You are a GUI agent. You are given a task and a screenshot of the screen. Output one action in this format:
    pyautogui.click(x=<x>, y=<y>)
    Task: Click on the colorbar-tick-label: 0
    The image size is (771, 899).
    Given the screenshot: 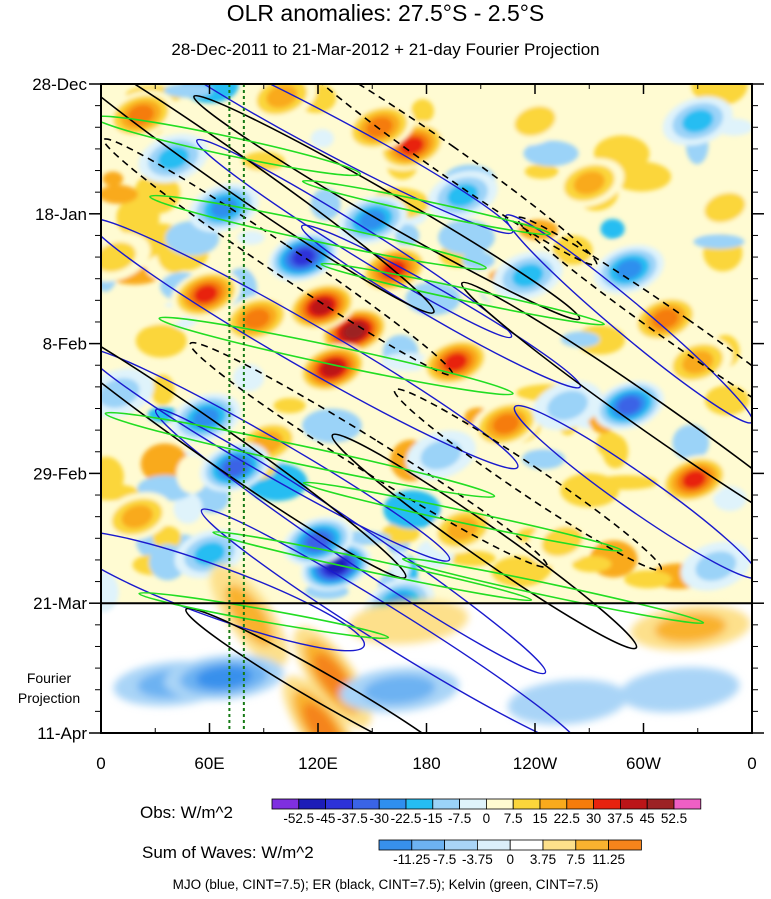 What is the action you would take?
    pyautogui.click(x=510, y=859)
    